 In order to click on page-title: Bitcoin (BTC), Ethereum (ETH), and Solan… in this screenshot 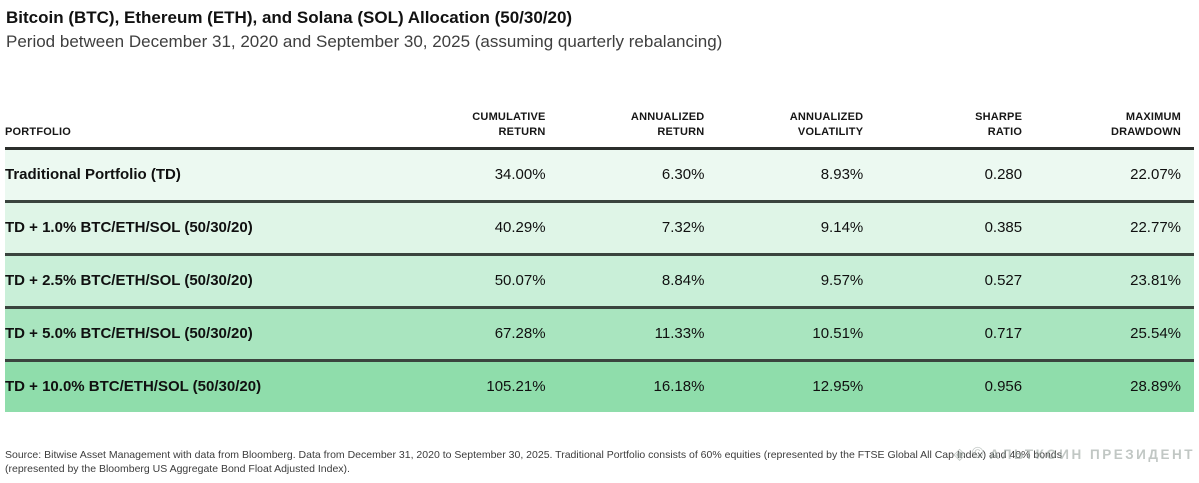, I will do `click(289, 17)`.